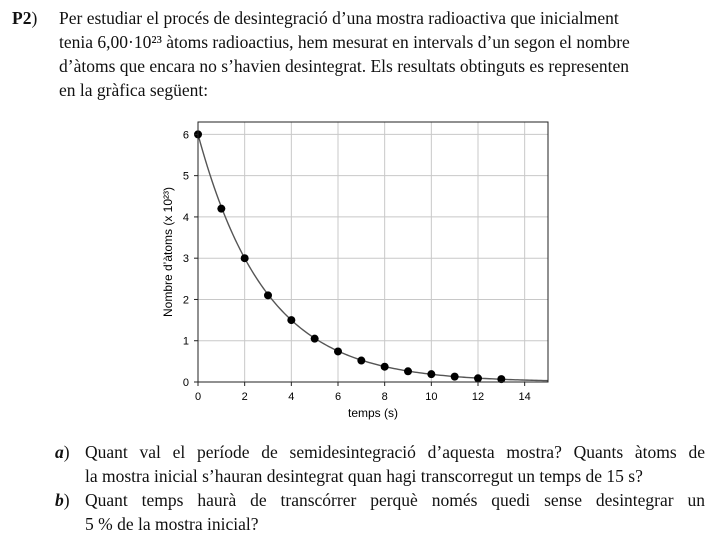 The image size is (725, 542). What do you see at coordinates (338, 397) in the screenshot?
I see `x-tick-label: 6` at bounding box center [338, 397].